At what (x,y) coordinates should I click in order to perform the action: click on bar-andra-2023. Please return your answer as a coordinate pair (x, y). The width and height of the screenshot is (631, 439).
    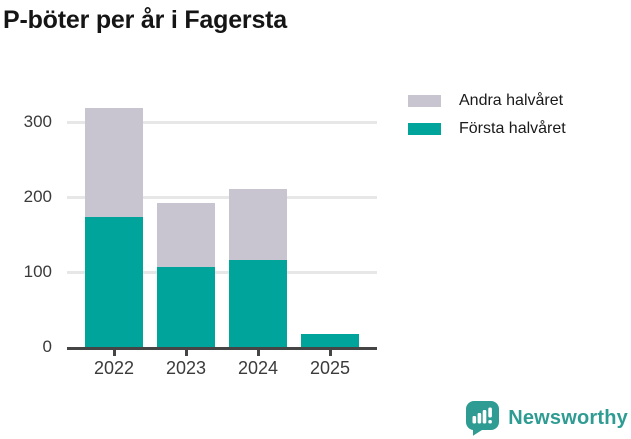
    Looking at the image, I should click on (186, 235).